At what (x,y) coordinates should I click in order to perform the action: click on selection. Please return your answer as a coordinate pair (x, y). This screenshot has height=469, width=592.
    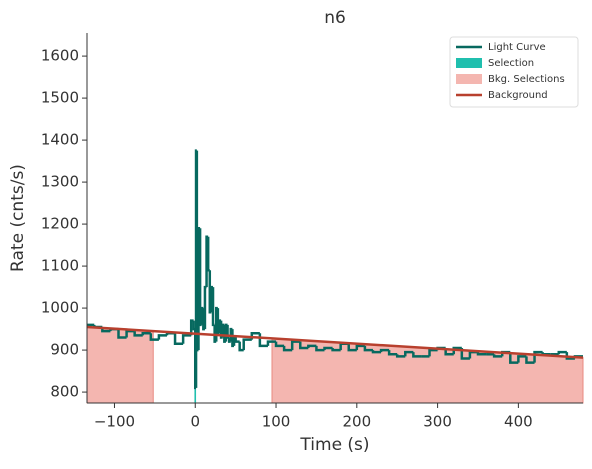
    Looking at the image, I should click on (195, 395).